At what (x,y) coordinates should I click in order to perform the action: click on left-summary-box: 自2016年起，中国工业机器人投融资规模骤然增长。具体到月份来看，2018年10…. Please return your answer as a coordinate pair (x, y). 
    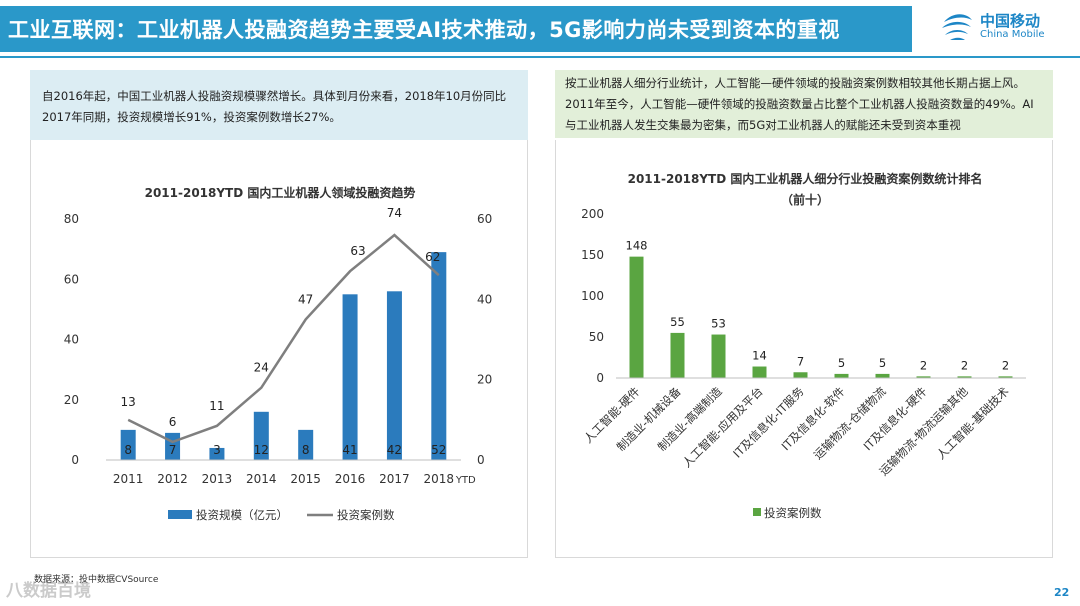
    Looking at the image, I should click on (279, 105).